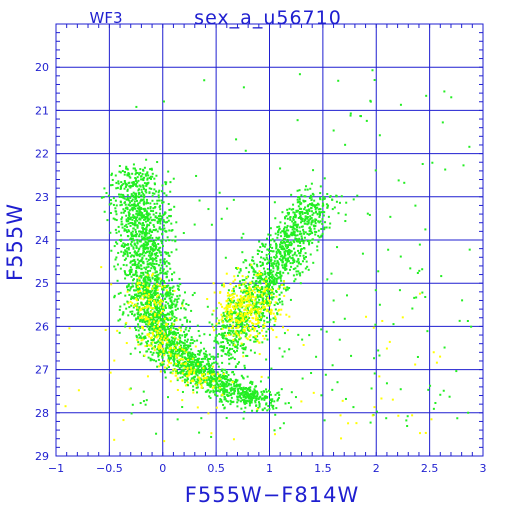 Image resolution: width=512 pixels, height=512 pixels. Describe the element at coordinates (42, 67) in the screenshot. I see `y-tick-label: 20` at that location.